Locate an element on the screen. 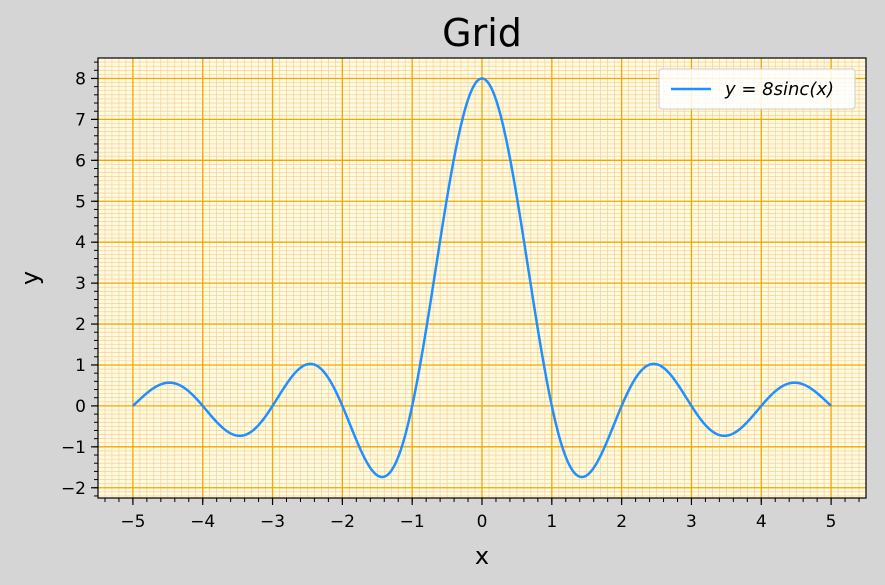 The height and width of the screenshot is (585, 885). x-tick-label: −1 is located at coordinates (412, 522).